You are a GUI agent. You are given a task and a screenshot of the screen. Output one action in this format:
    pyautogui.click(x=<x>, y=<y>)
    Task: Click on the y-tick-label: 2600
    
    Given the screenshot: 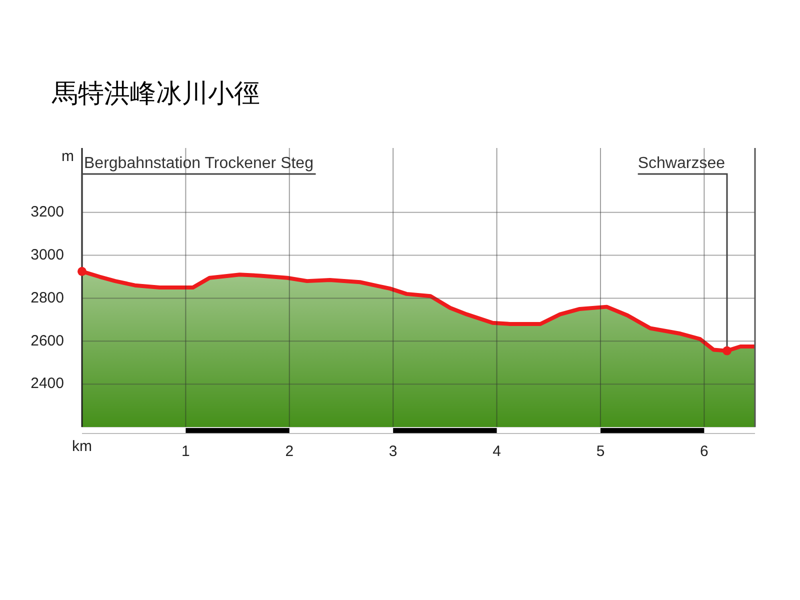 What is the action you would take?
    pyautogui.click(x=47, y=341)
    